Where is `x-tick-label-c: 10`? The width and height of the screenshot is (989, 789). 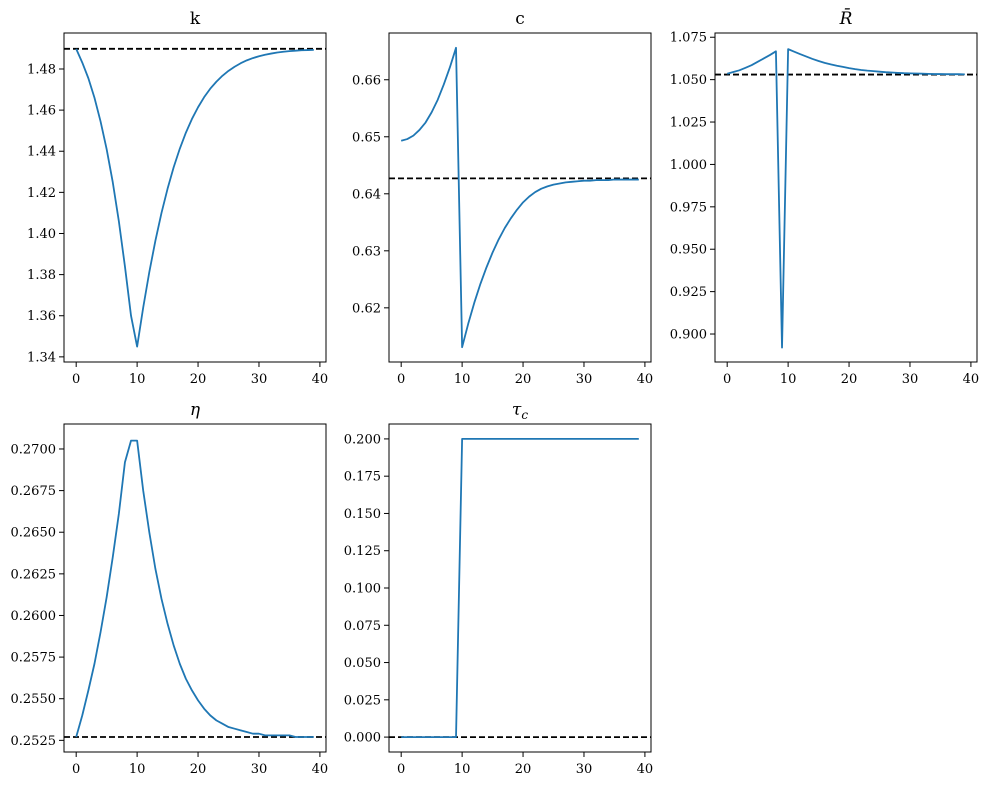 x-tick-label-c: 10 is located at coordinates (462, 379).